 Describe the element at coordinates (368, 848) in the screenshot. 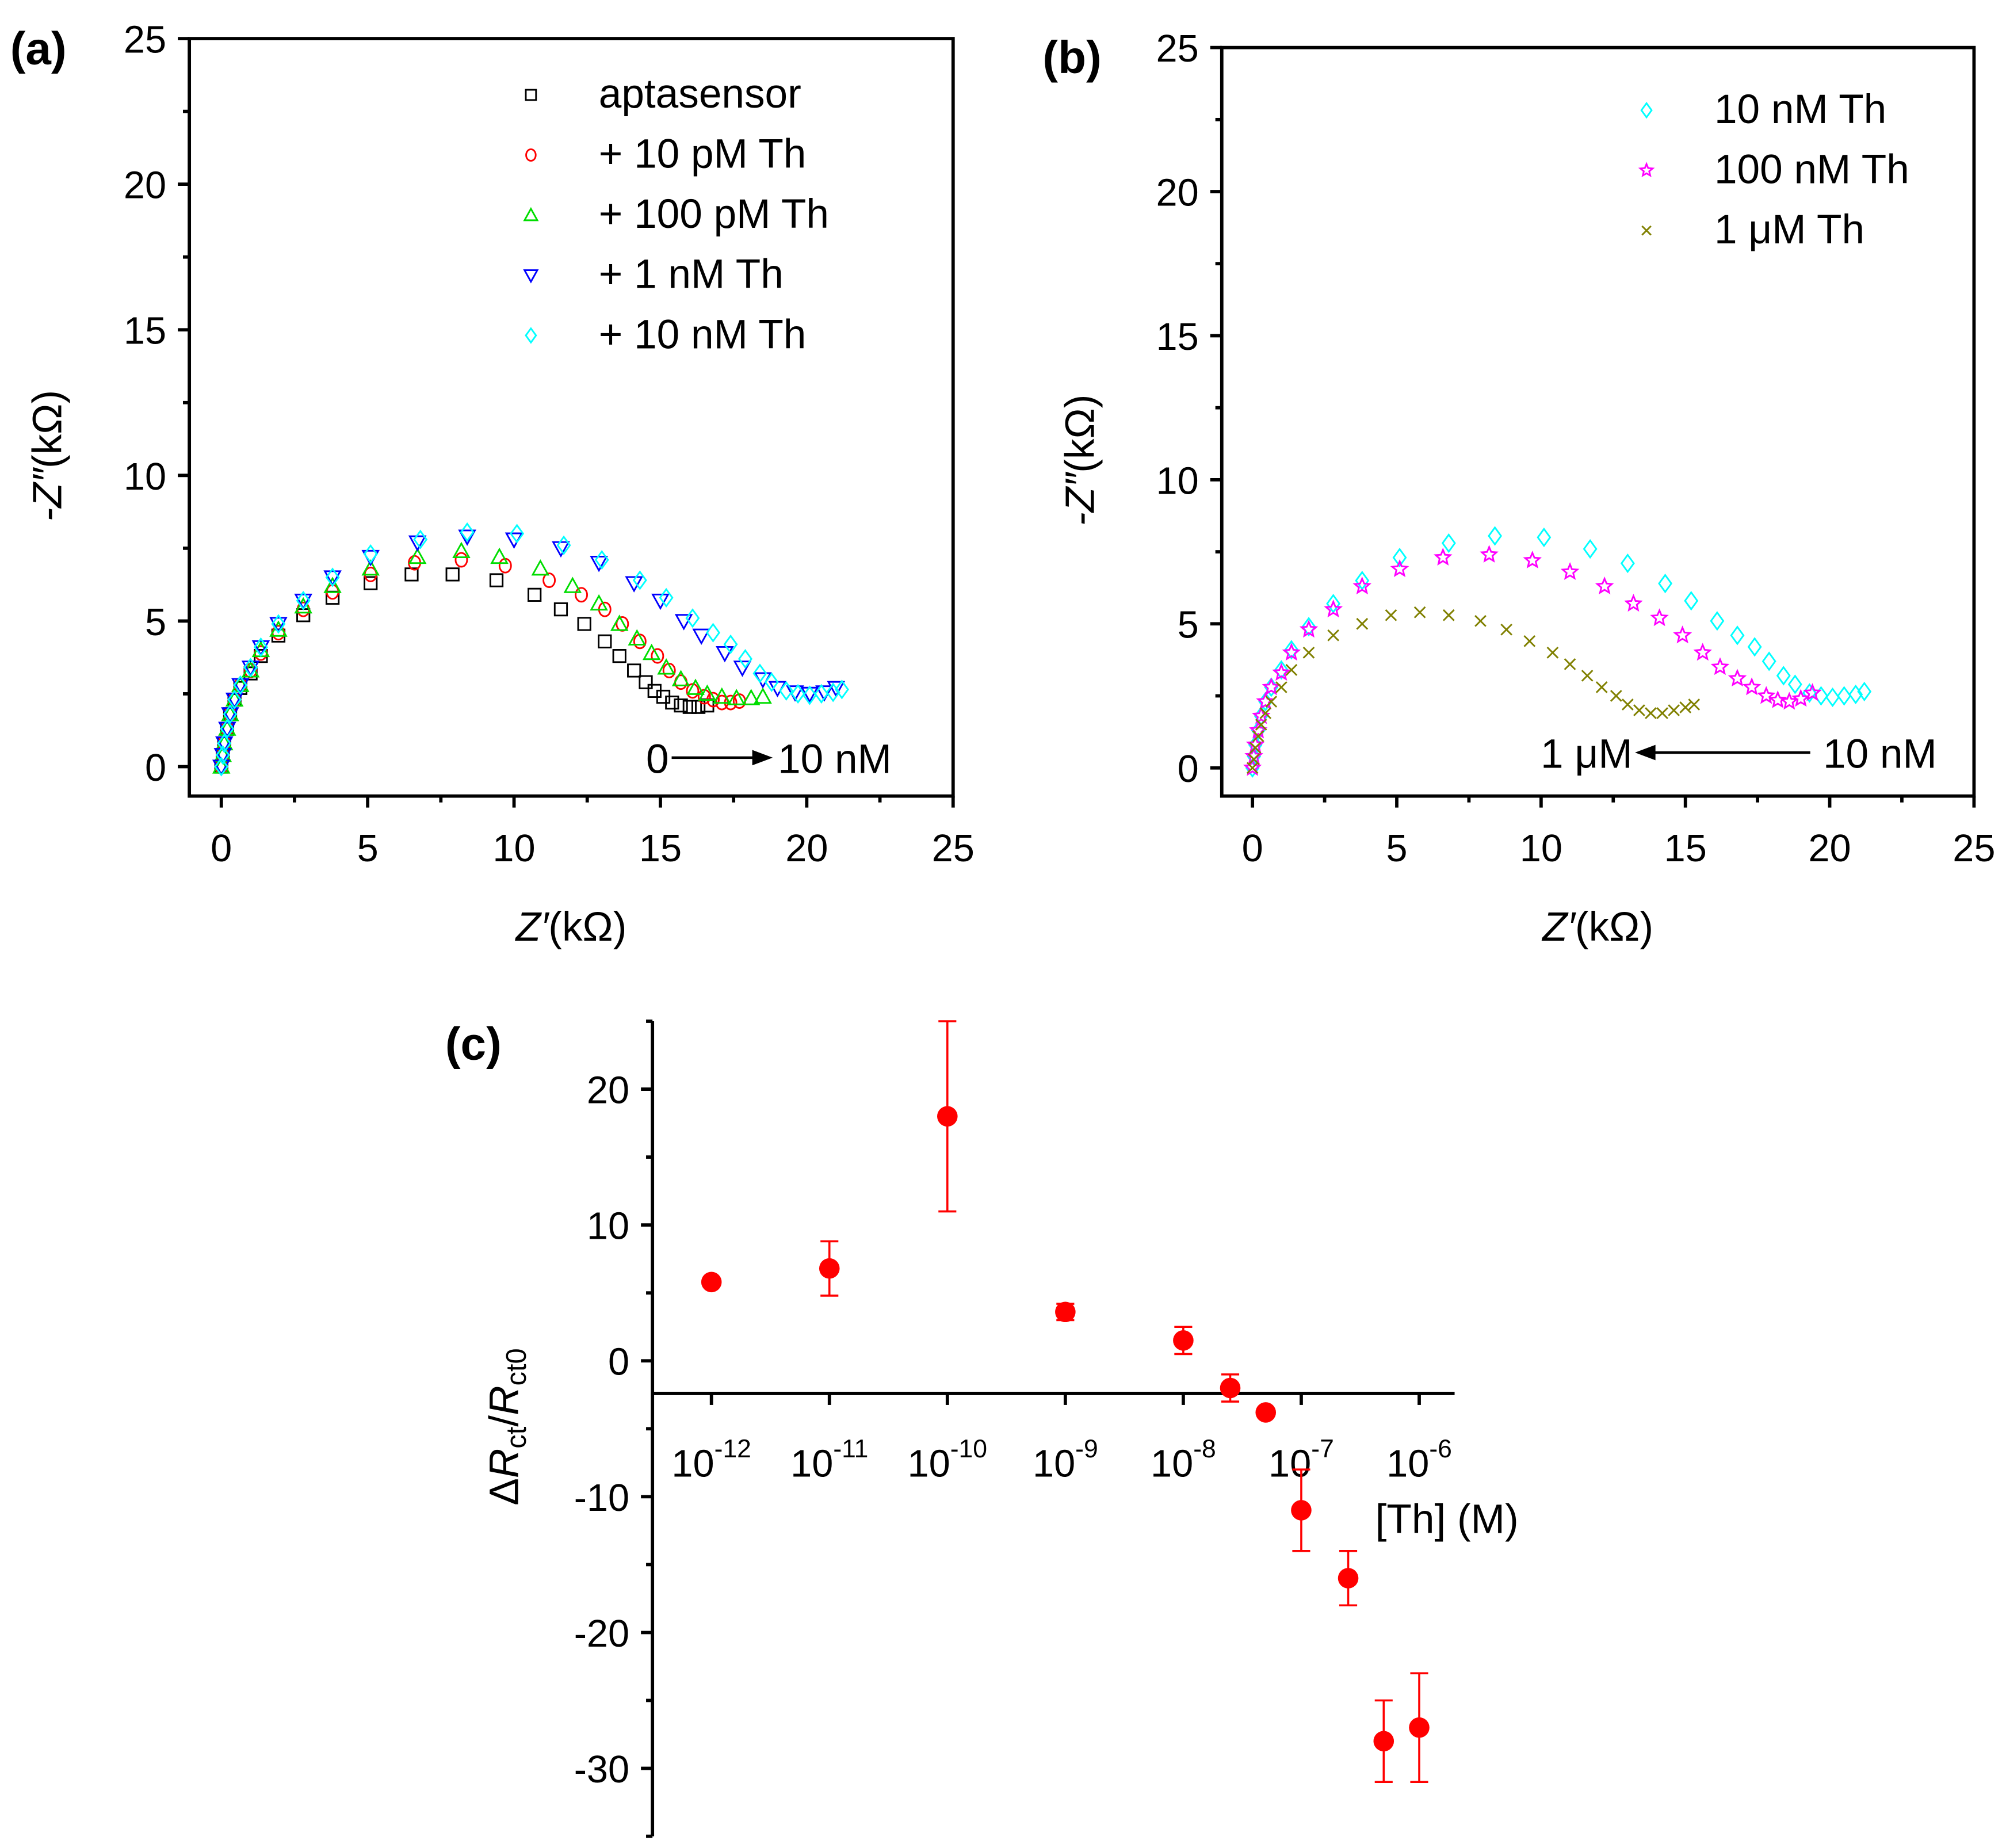

I see `x-tick-label: 5` at that location.